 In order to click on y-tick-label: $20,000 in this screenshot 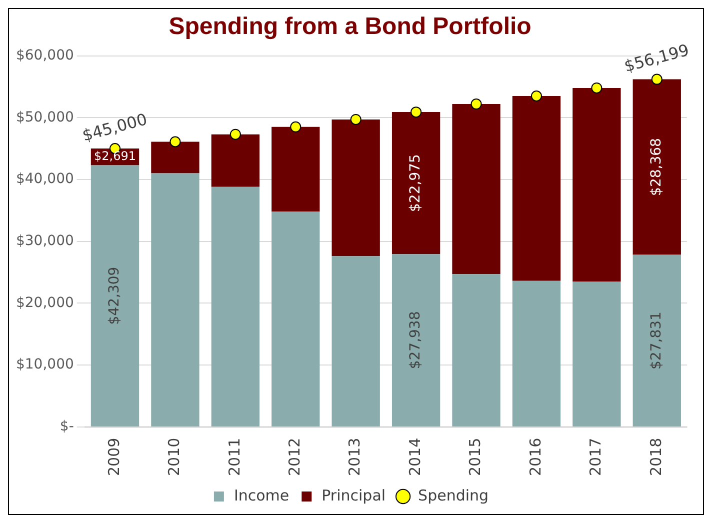, I will do `click(45, 302)`.